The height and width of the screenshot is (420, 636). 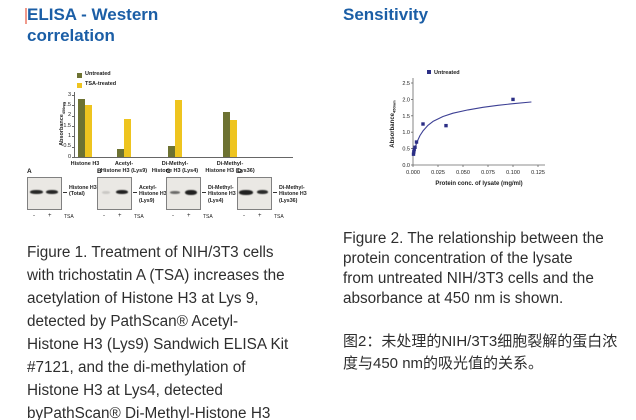 I want to click on x-tick-label: 0.075, so click(x=488, y=173).